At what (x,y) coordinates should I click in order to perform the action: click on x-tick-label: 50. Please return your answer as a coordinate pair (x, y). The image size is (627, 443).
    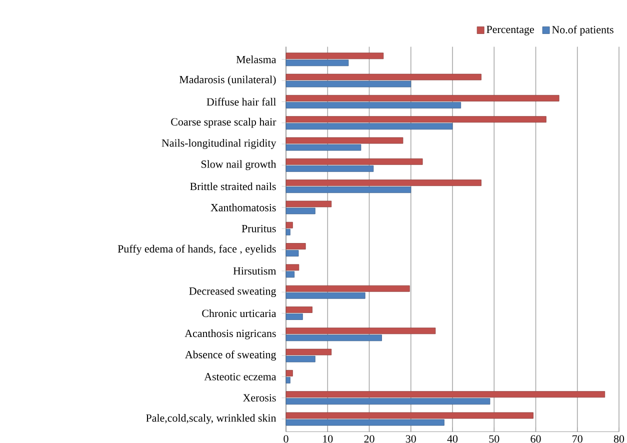
    Looking at the image, I should click on (494, 439).